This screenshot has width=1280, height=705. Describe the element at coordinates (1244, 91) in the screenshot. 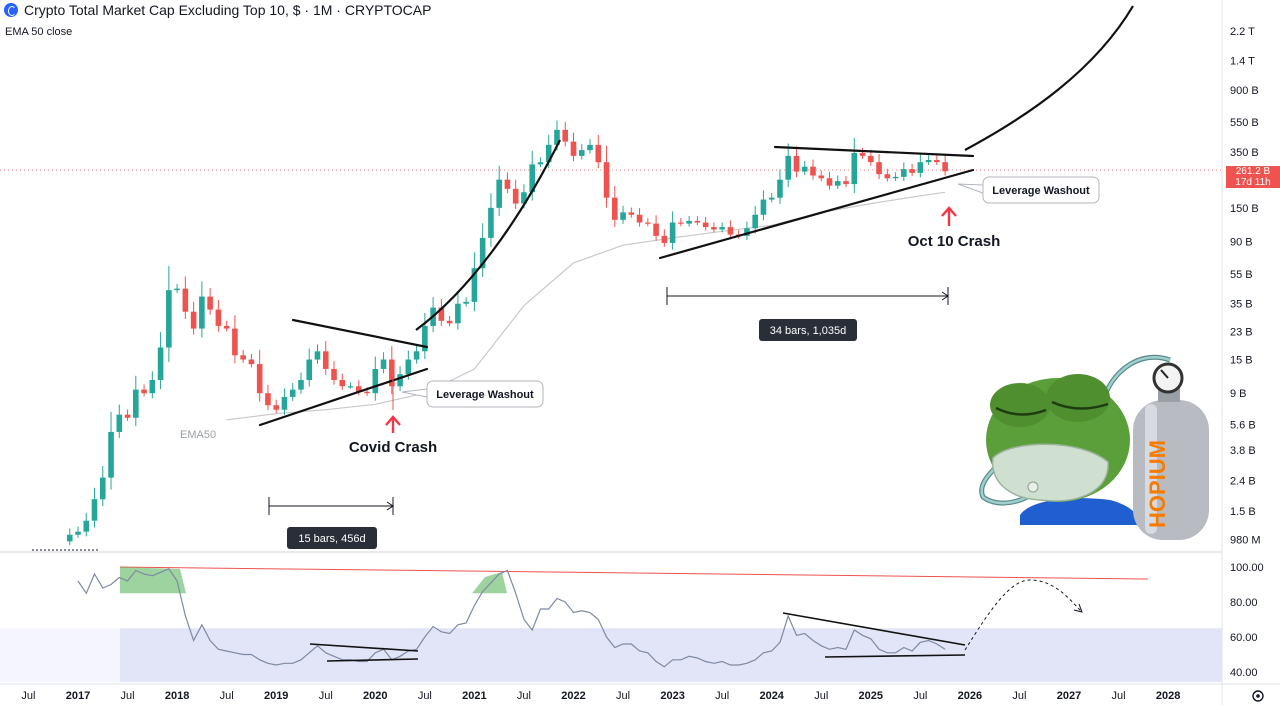

I see `y-tick-label: 900 B` at that location.